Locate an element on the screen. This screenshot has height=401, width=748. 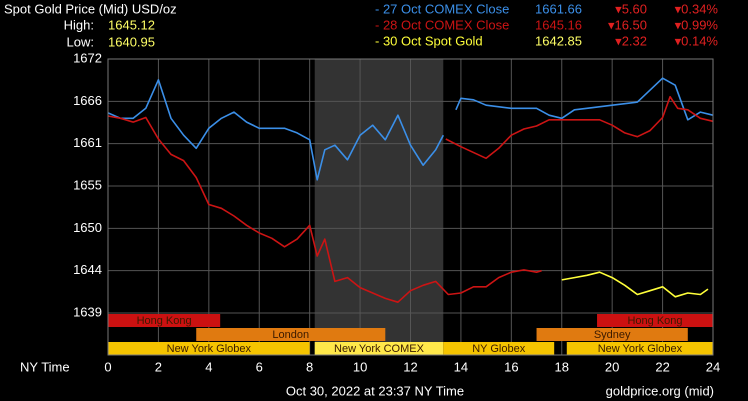
x-tick-label: 0 is located at coordinates (107, 366).